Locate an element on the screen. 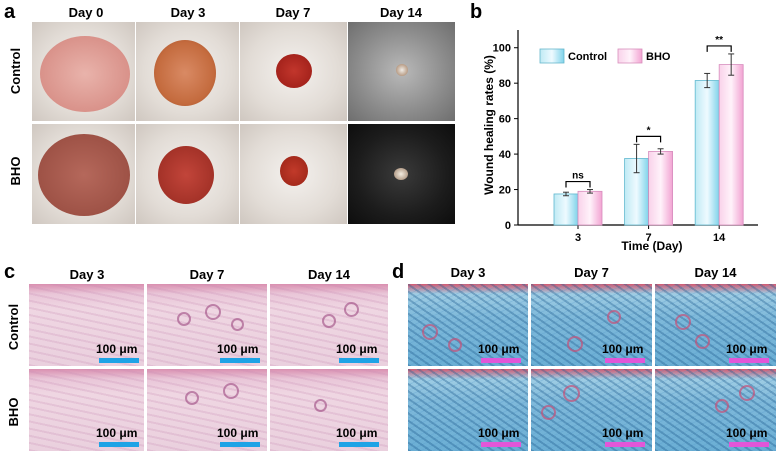  panel-c-col-day3: Day 3 is located at coordinates (87, 274).